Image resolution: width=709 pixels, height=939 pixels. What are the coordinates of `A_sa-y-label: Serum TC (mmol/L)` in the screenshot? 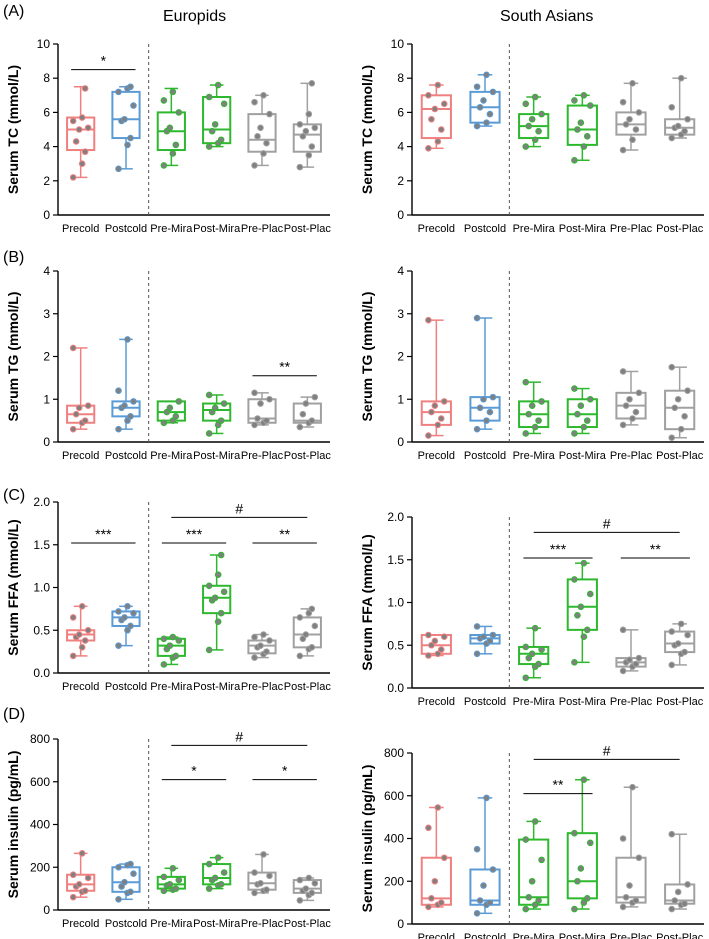 It's located at (367, 129).